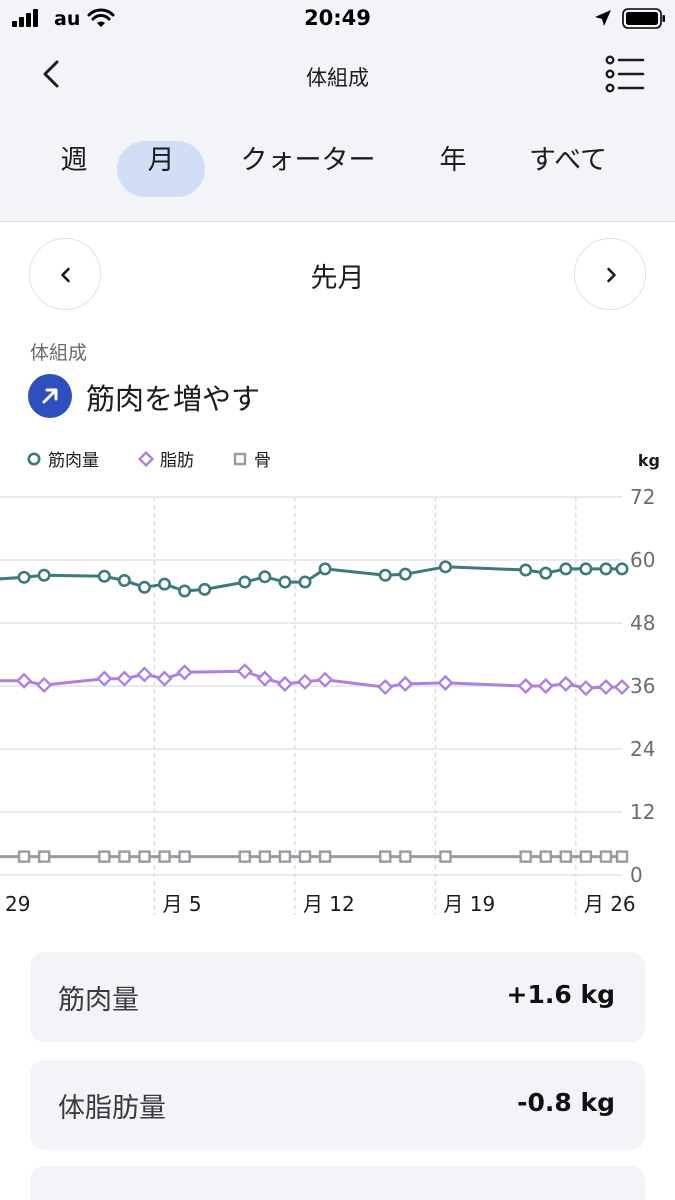  What do you see at coordinates (642, 749) in the screenshot?
I see `y-tick-label: 24` at bounding box center [642, 749].